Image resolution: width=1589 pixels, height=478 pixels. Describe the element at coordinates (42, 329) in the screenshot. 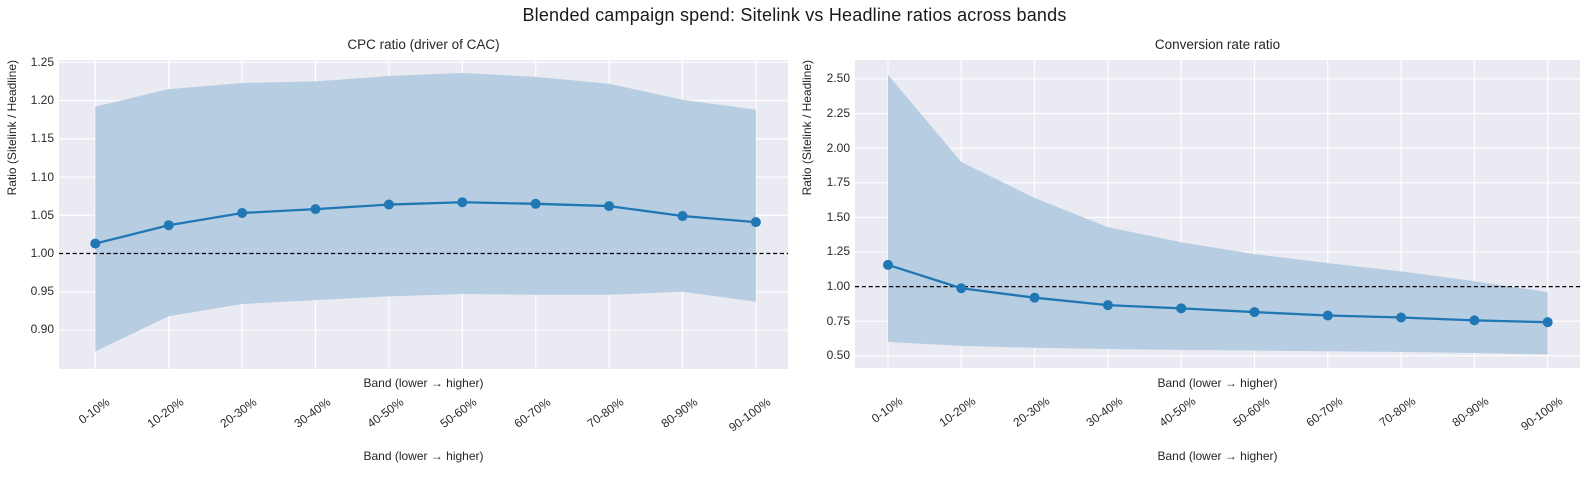

I see `y-tick-label: 0.90` at that location.